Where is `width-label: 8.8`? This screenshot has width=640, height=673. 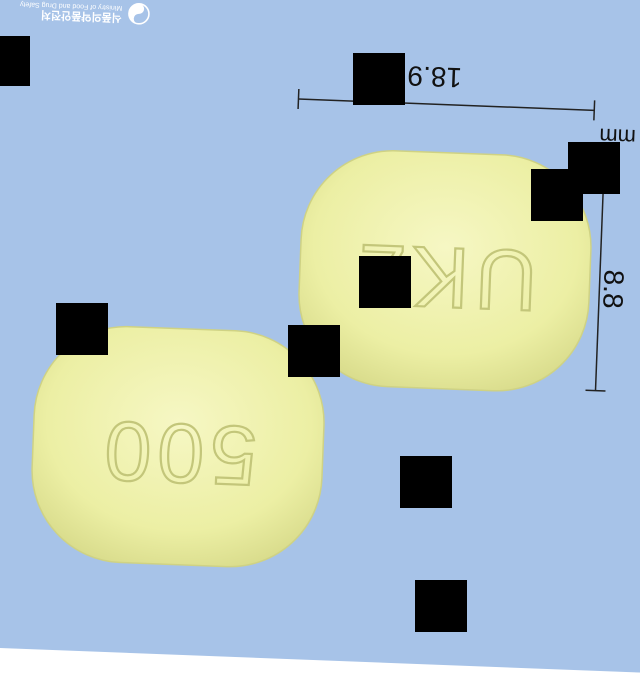
width-label: 8.8 is located at coordinates (613, 289).